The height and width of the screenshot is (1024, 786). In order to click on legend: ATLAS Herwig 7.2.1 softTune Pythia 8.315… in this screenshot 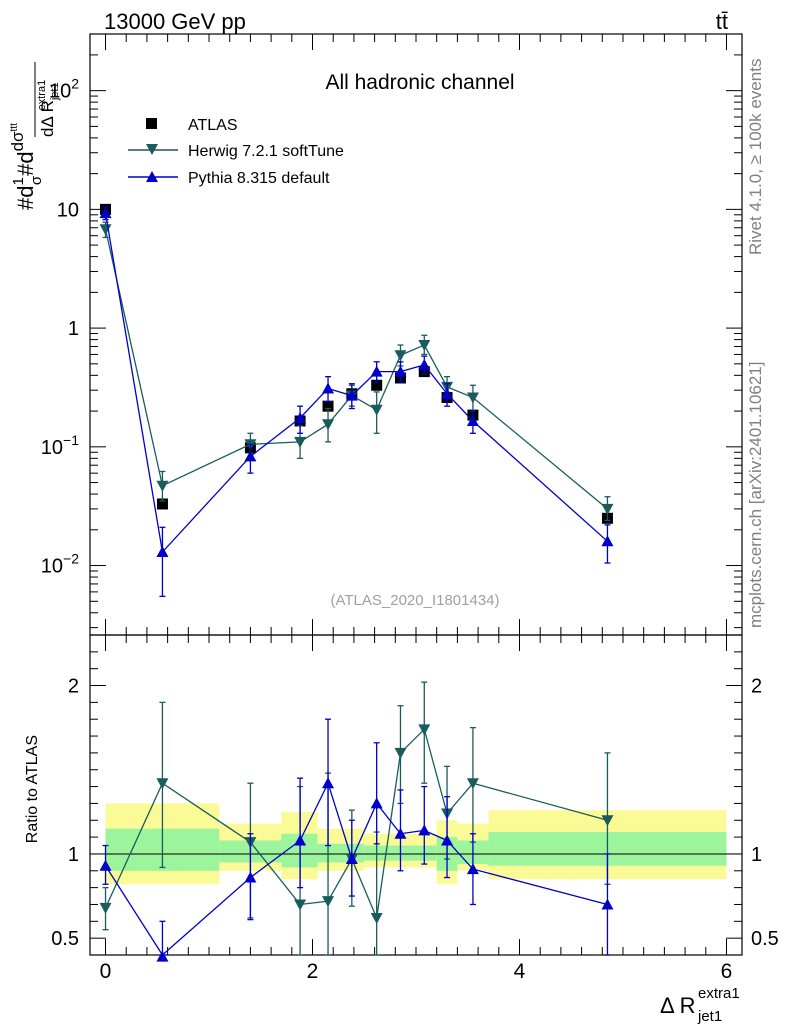, I will do `click(236, 152)`.